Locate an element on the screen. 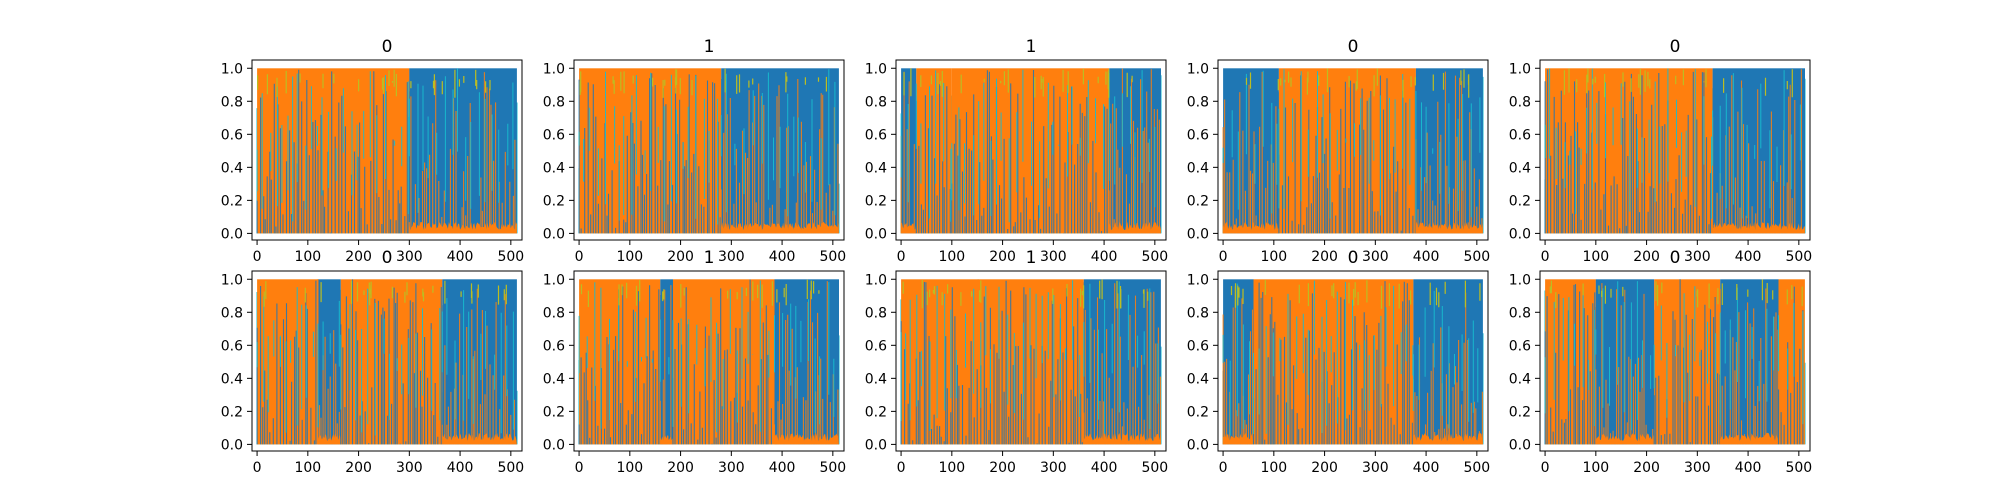  subplot-8: 0 100 200 300 400 500 0.0 0.2 0.4 0.6 0.8 1.0 0 is located at coordinates (1338, 362).